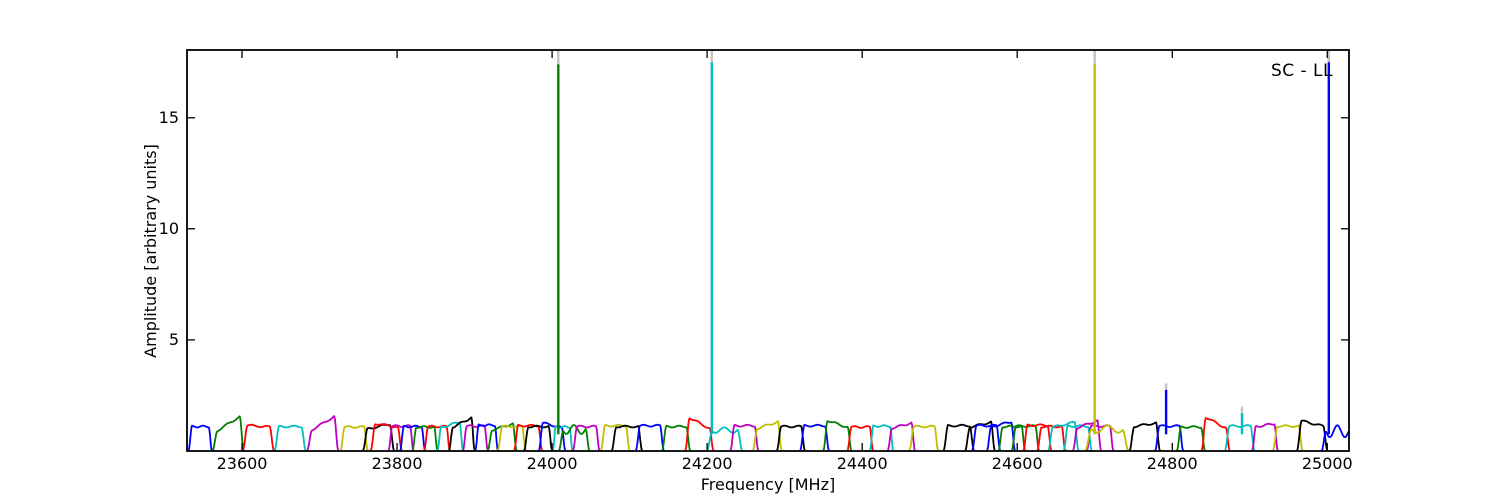 Image resolution: width=1500 pixels, height=500 pixels. I want to click on x-tick-label: 25000, so click(1327, 463).